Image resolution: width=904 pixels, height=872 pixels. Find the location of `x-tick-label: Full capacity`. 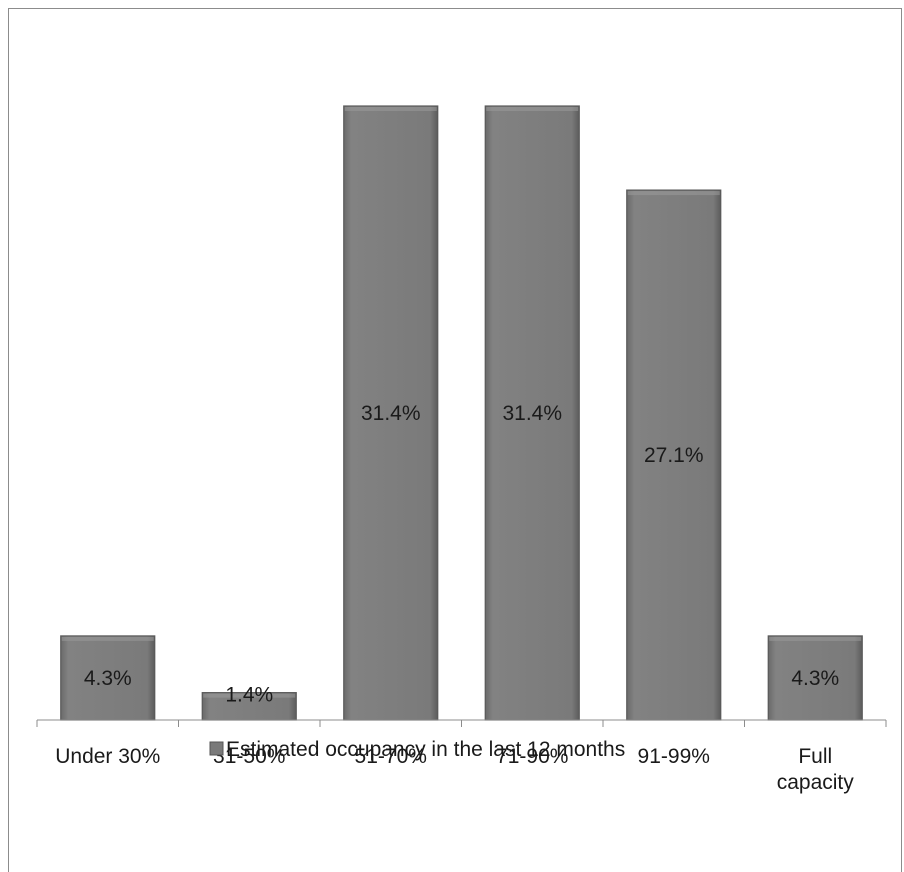

x-tick-label: Full capacity is located at coordinates (816, 769).